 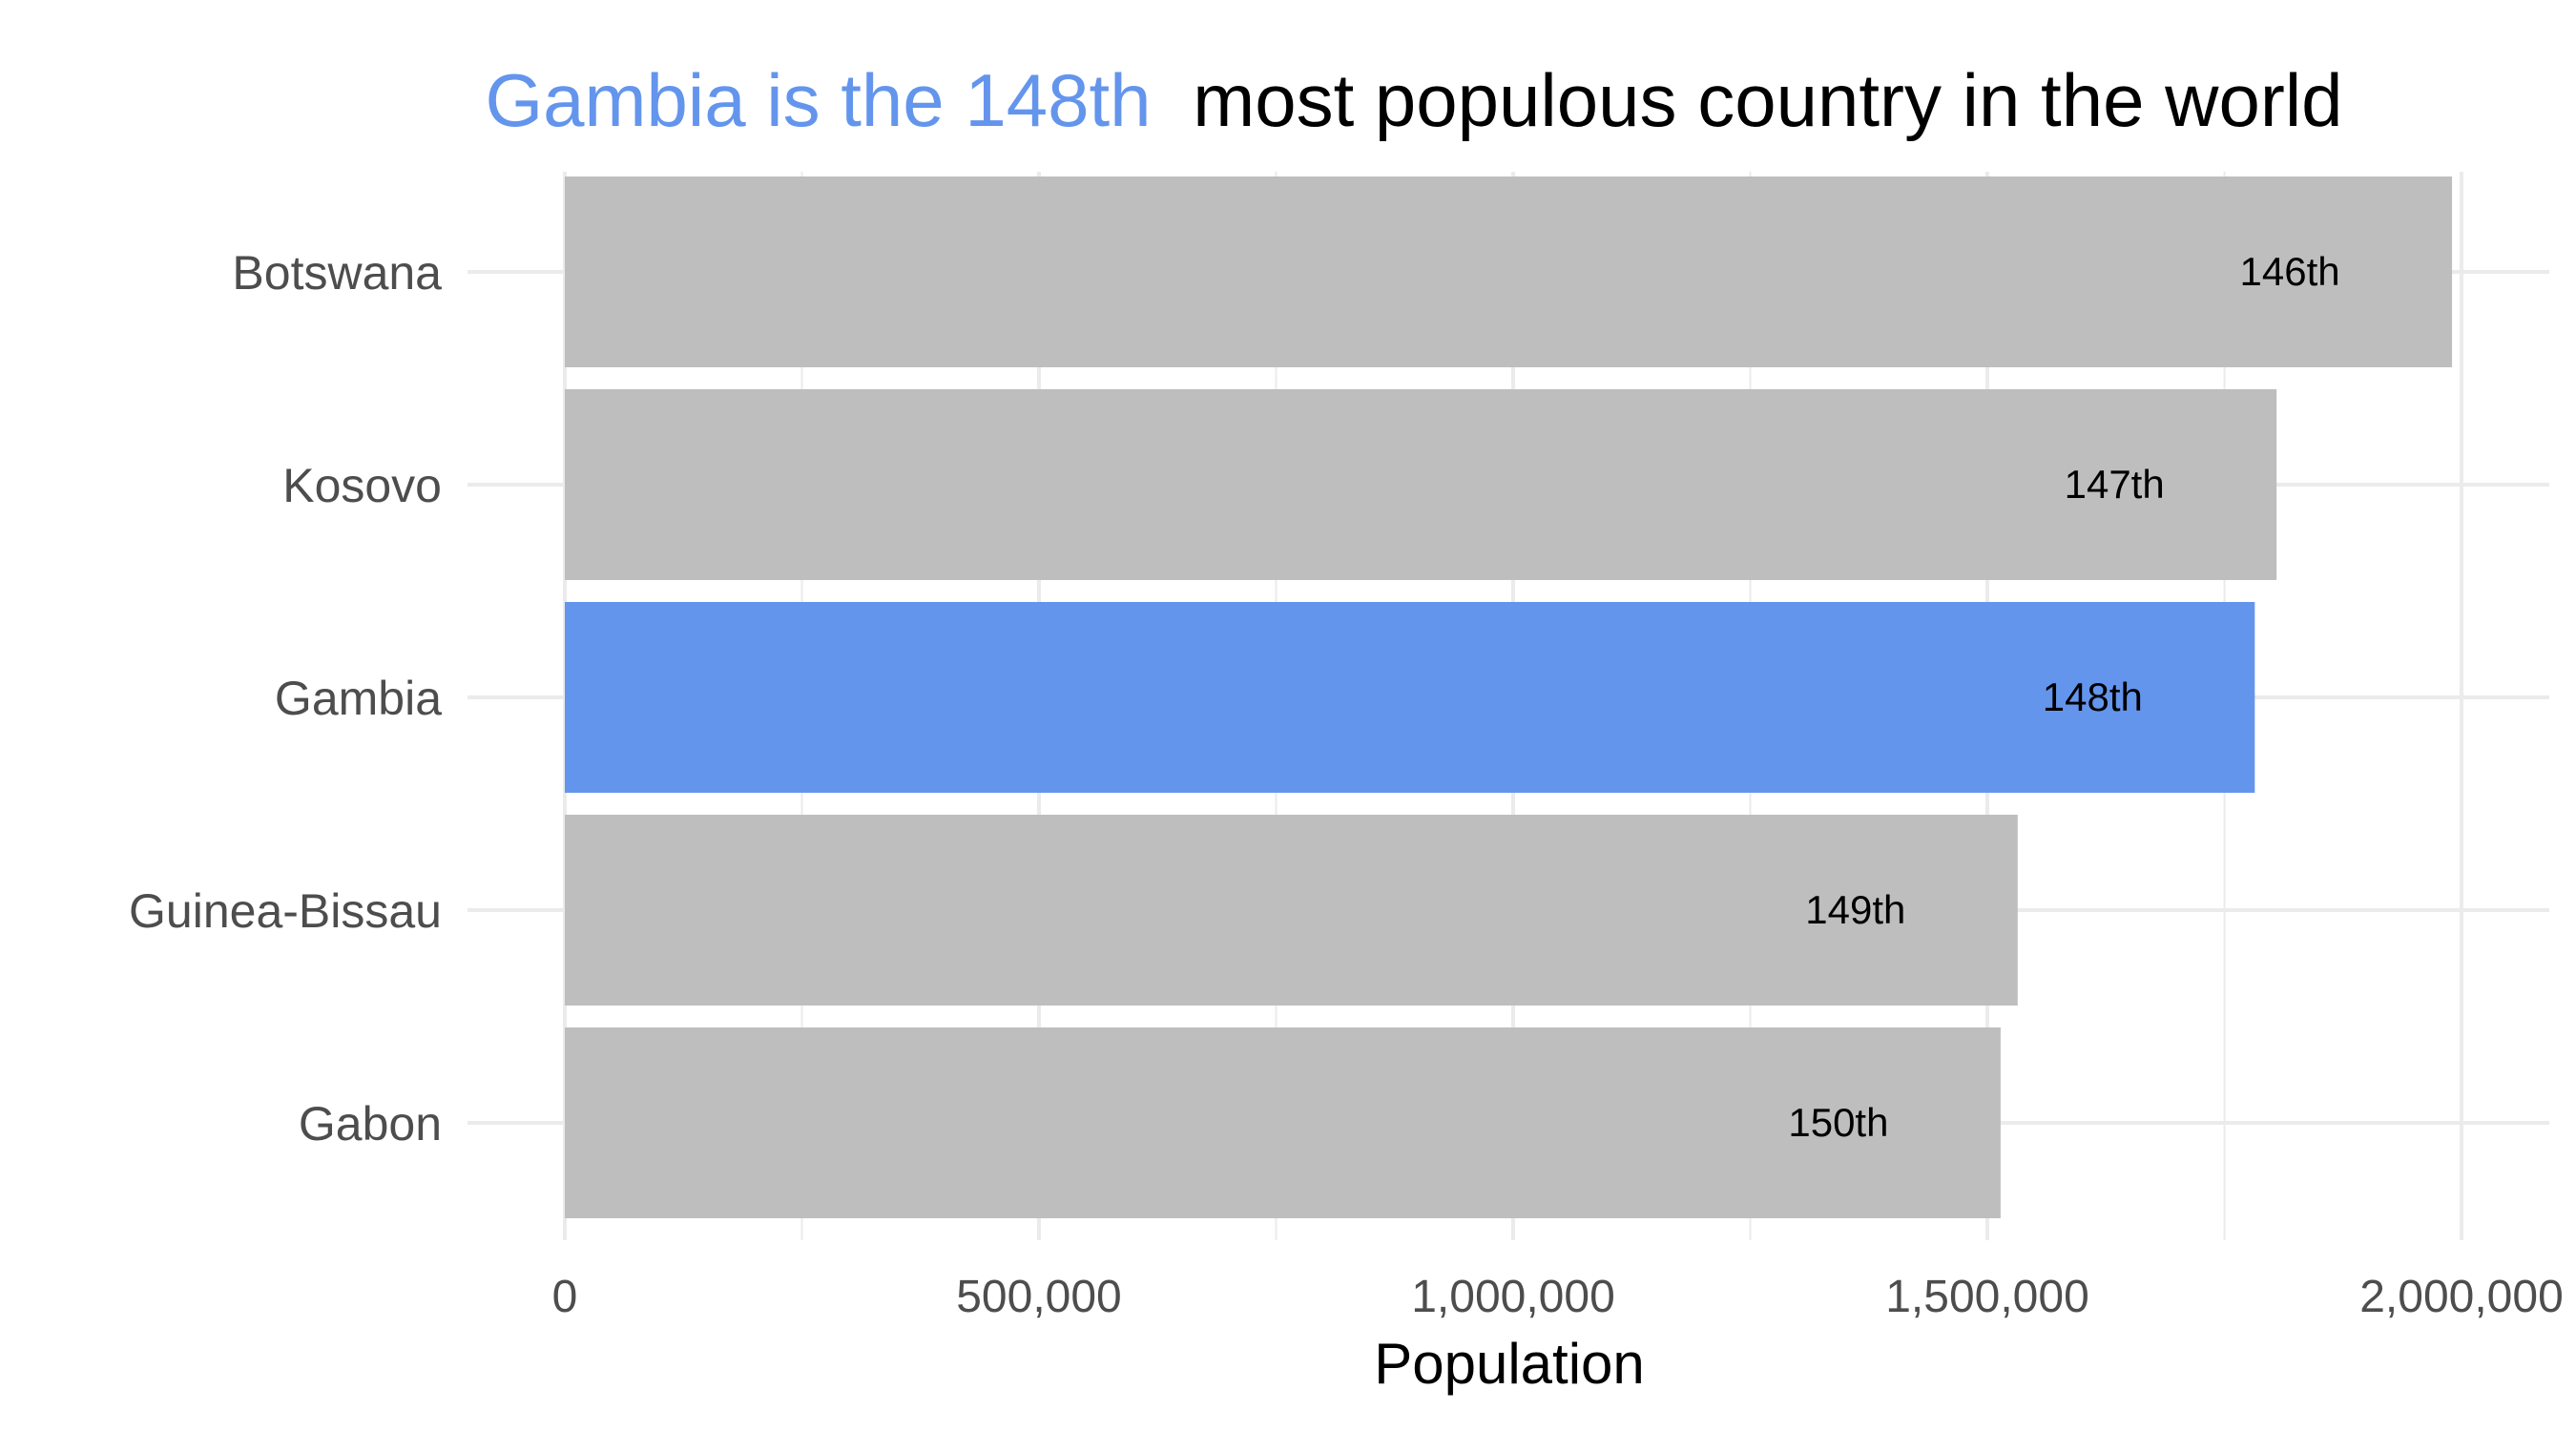 I want to click on bar-label: 150th, so click(x=1838, y=1122).